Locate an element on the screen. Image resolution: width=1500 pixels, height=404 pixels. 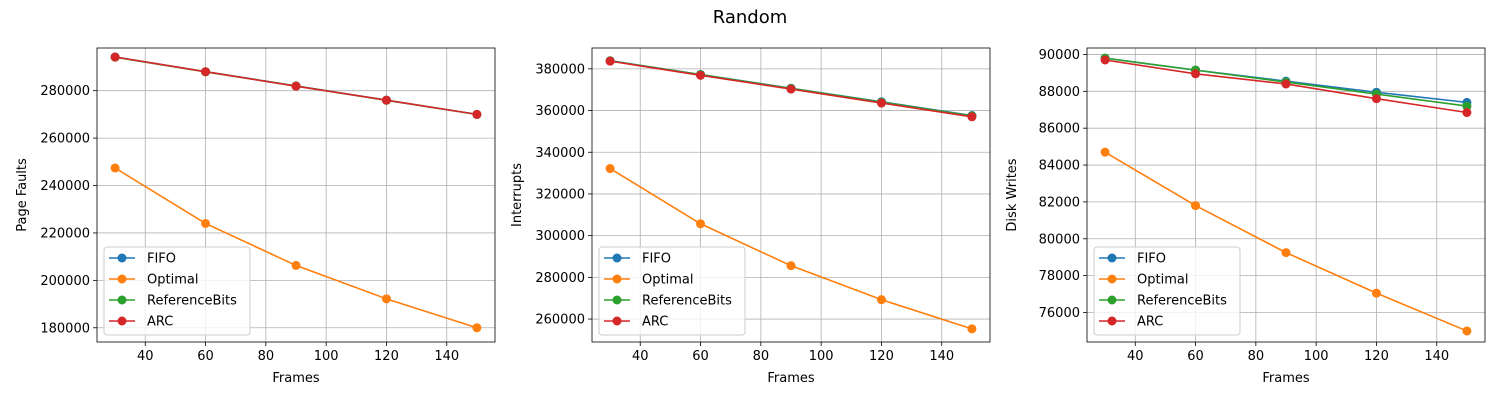
y-tick-label: 300000 is located at coordinates (560, 236).